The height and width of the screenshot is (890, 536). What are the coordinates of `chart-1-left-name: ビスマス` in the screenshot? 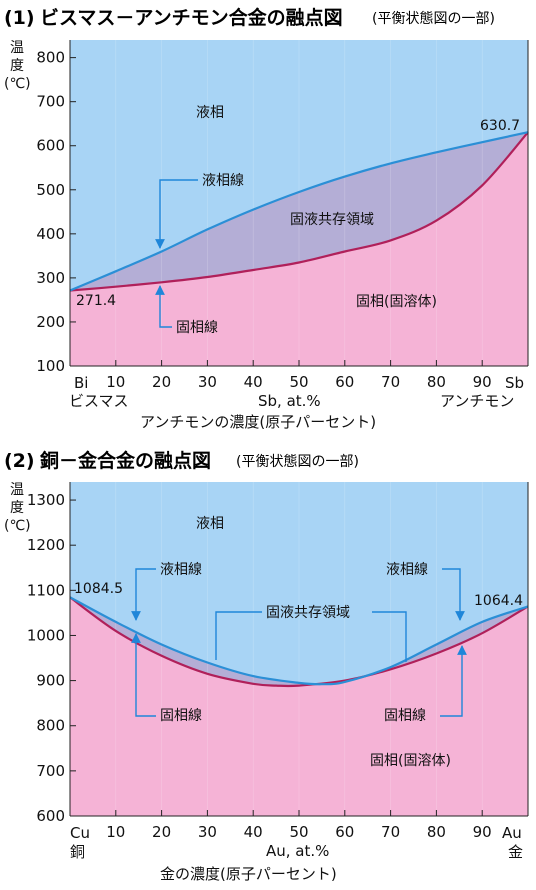 It's located at (99, 401).